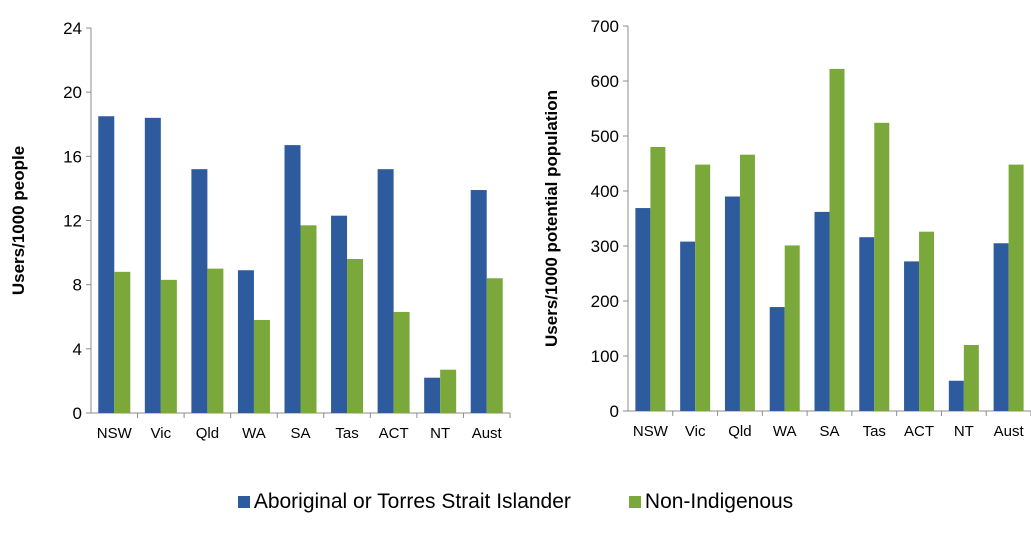 This screenshot has height=541, width=1031. I want to click on chart-right-x-tick-label: Tas, so click(874, 431).